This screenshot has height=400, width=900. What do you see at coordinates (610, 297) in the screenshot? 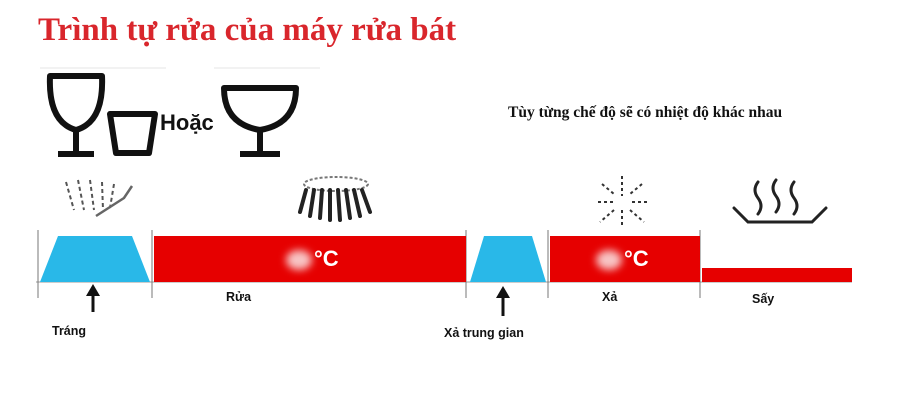
I see `stage-label-xa: Xả` at bounding box center [610, 297].